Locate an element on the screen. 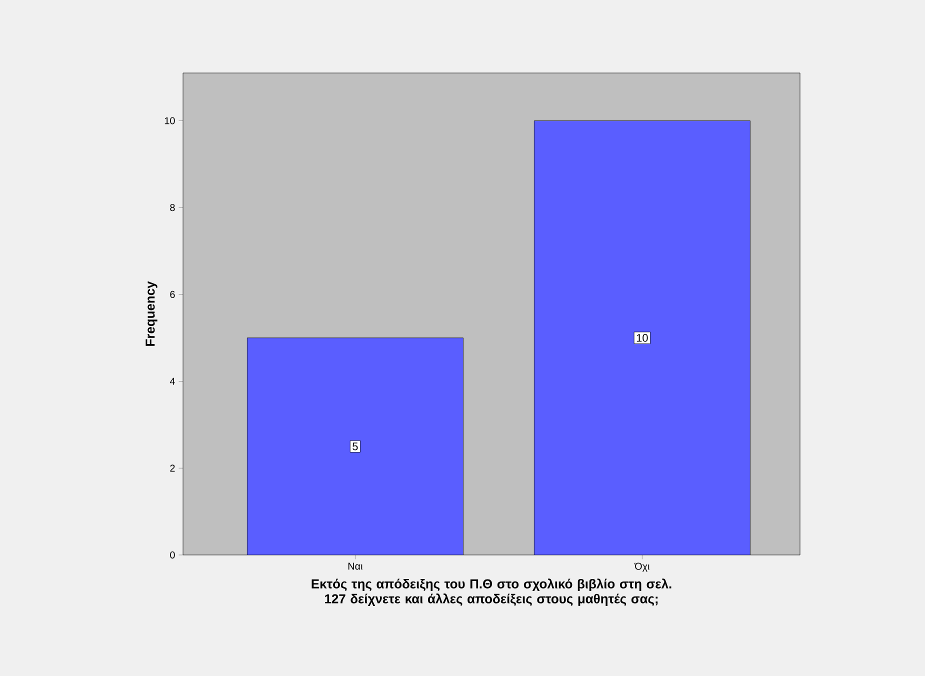 The height and width of the screenshot is (676, 925). y-tick-label: 0 is located at coordinates (172, 555).